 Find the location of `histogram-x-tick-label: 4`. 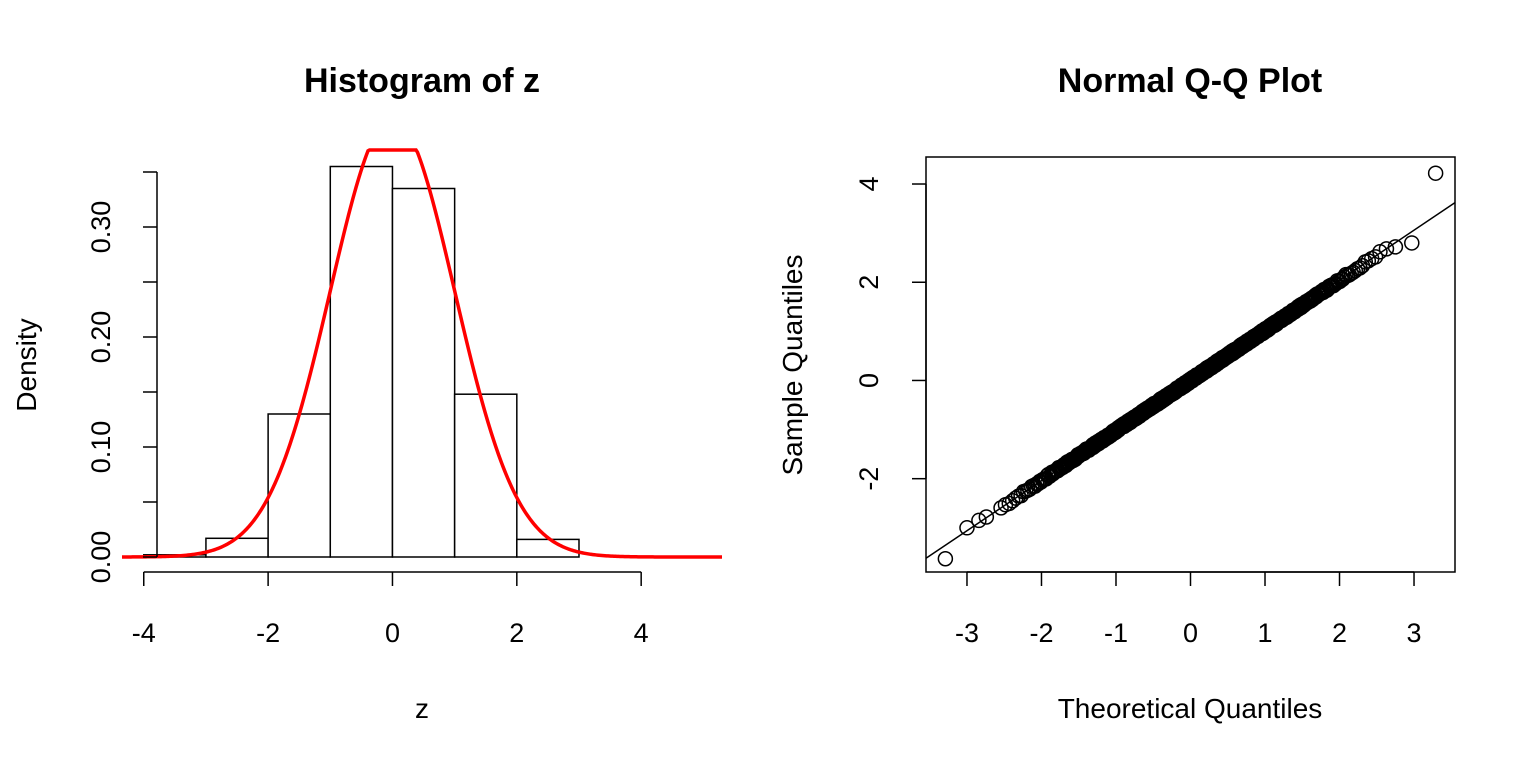

histogram-x-tick-label: 4 is located at coordinates (641, 633).